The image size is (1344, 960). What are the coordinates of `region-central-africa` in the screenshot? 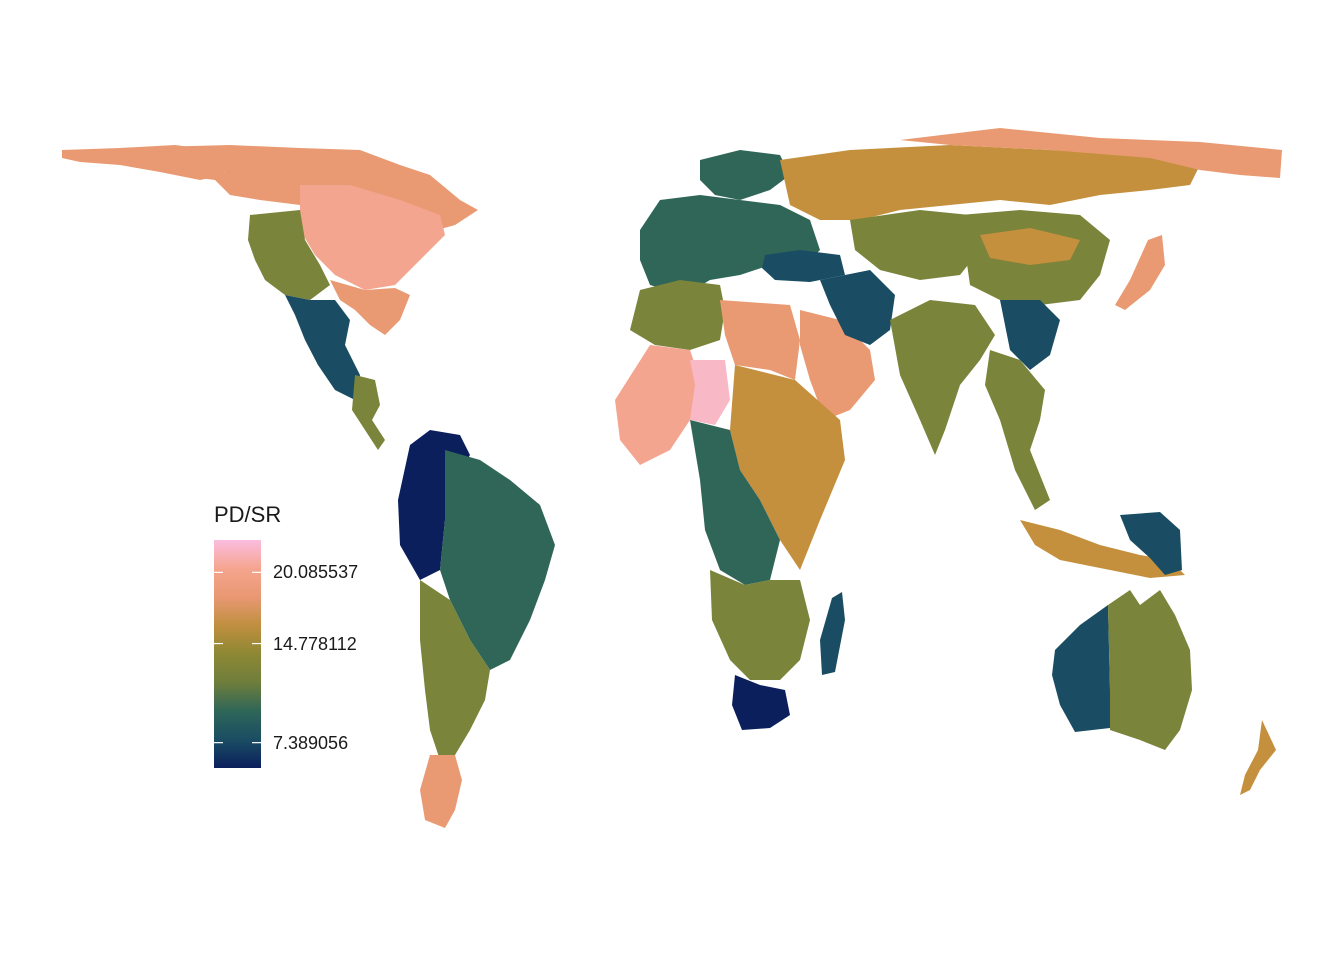 It's located at (735, 502).